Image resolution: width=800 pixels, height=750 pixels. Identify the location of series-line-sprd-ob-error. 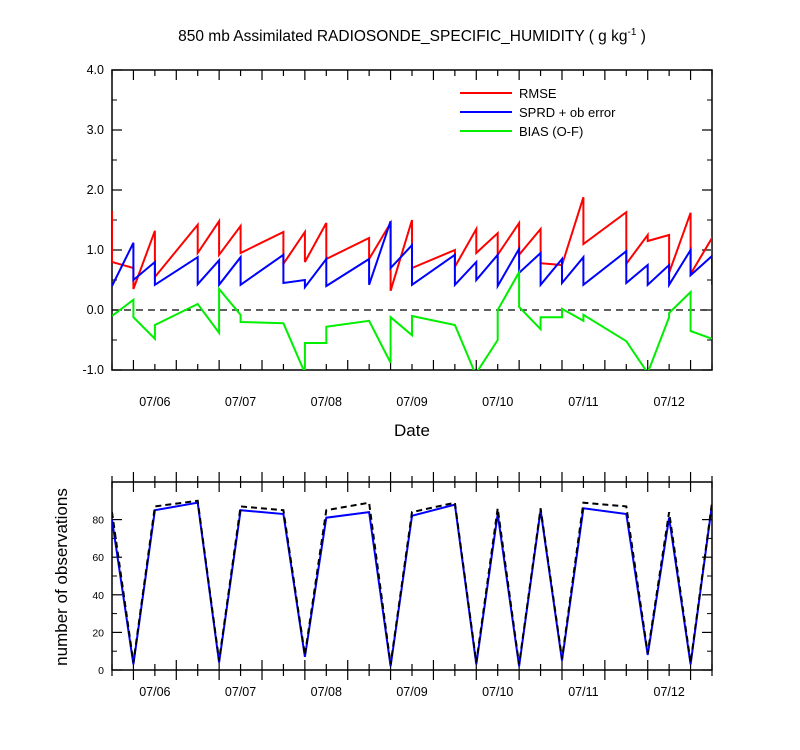
(412, 255).